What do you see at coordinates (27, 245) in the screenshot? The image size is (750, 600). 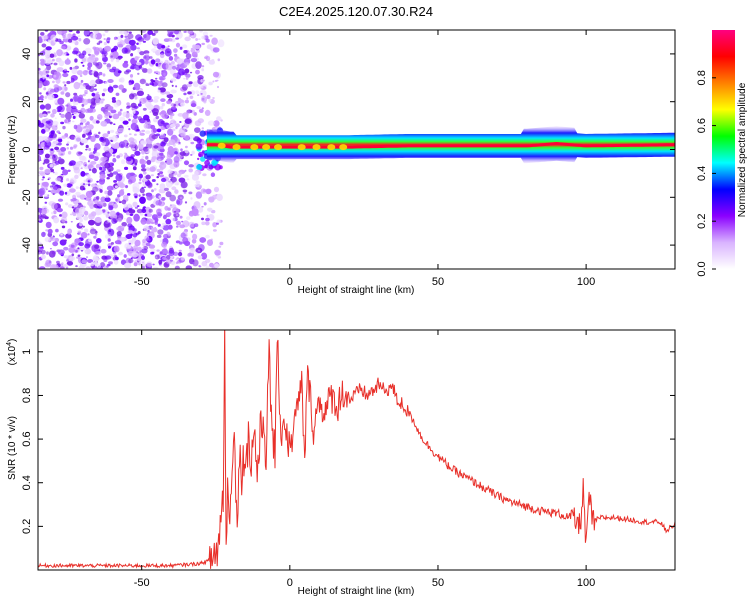 I see `top-y-tick-label: -40` at bounding box center [27, 245].